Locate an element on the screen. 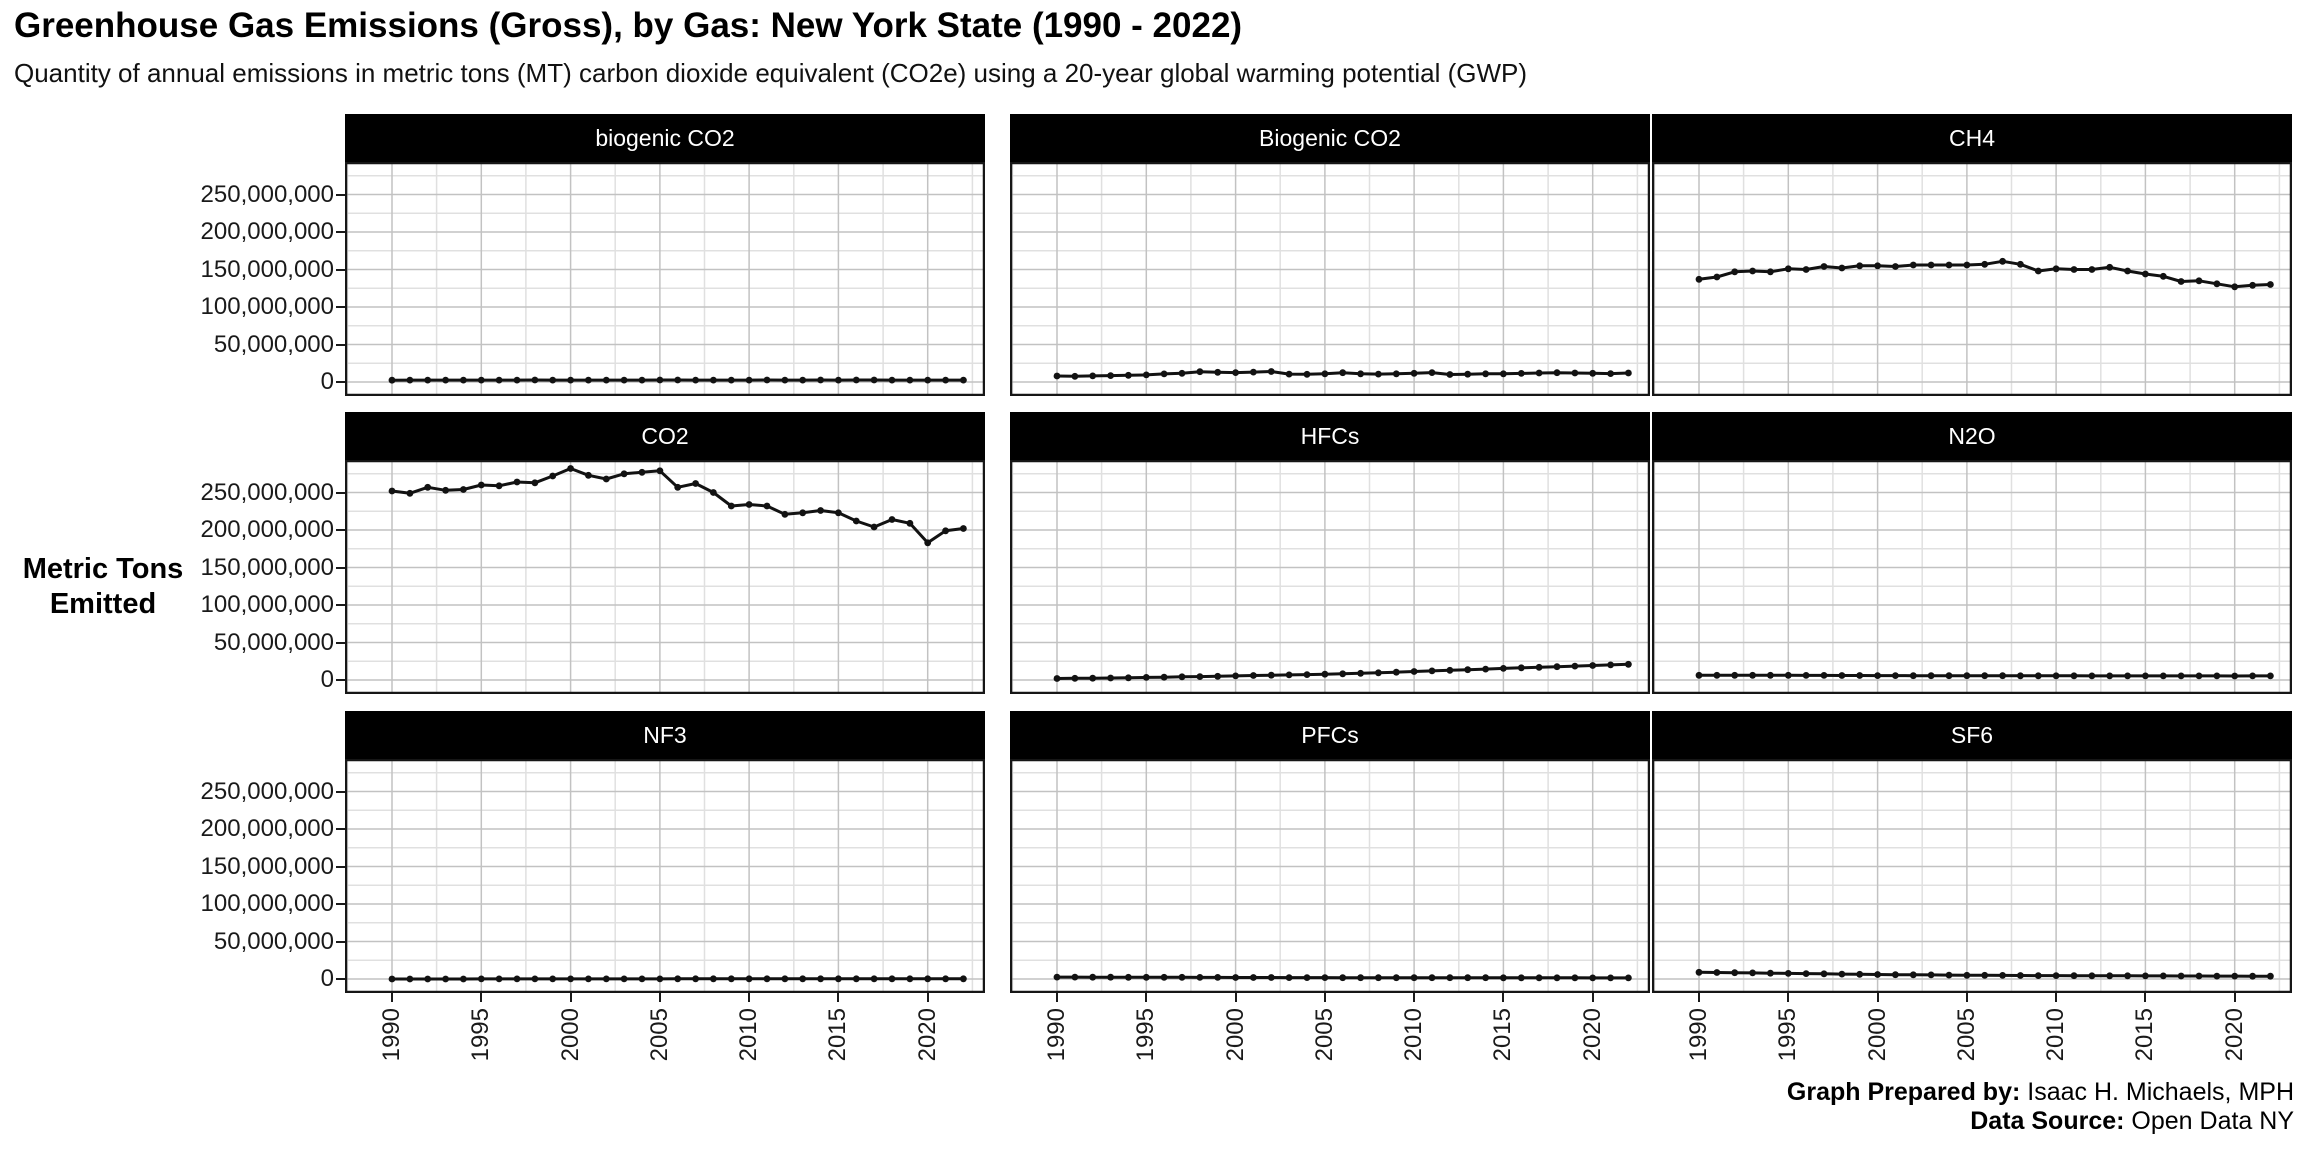 The width and height of the screenshot is (2304, 1152). facet-panel-biogenic-co2-upper is located at coordinates (1330, 279).